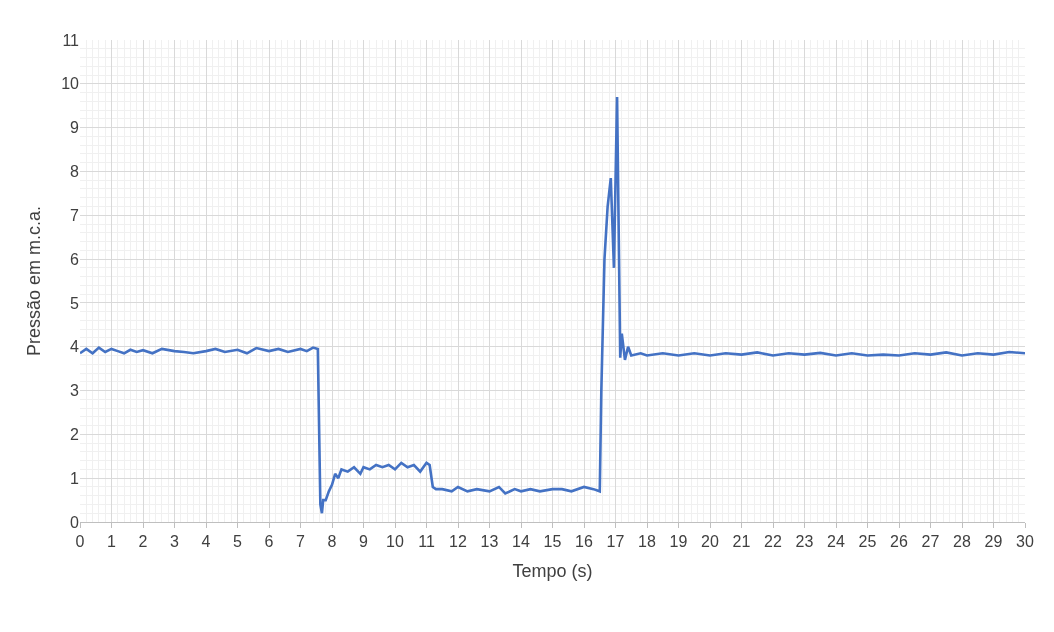 The image size is (1054, 632). I want to click on x-tick-label: 28, so click(962, 542).